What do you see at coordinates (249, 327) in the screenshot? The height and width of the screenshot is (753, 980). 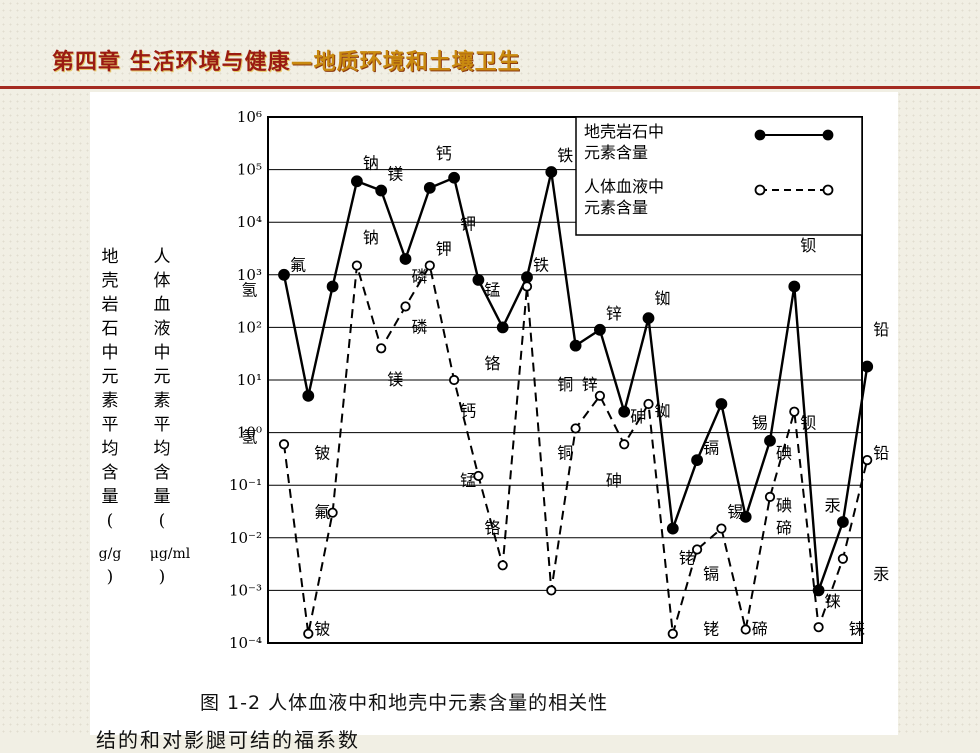 I see `y-tick-label: 10²` at bounding box center [249, 327].